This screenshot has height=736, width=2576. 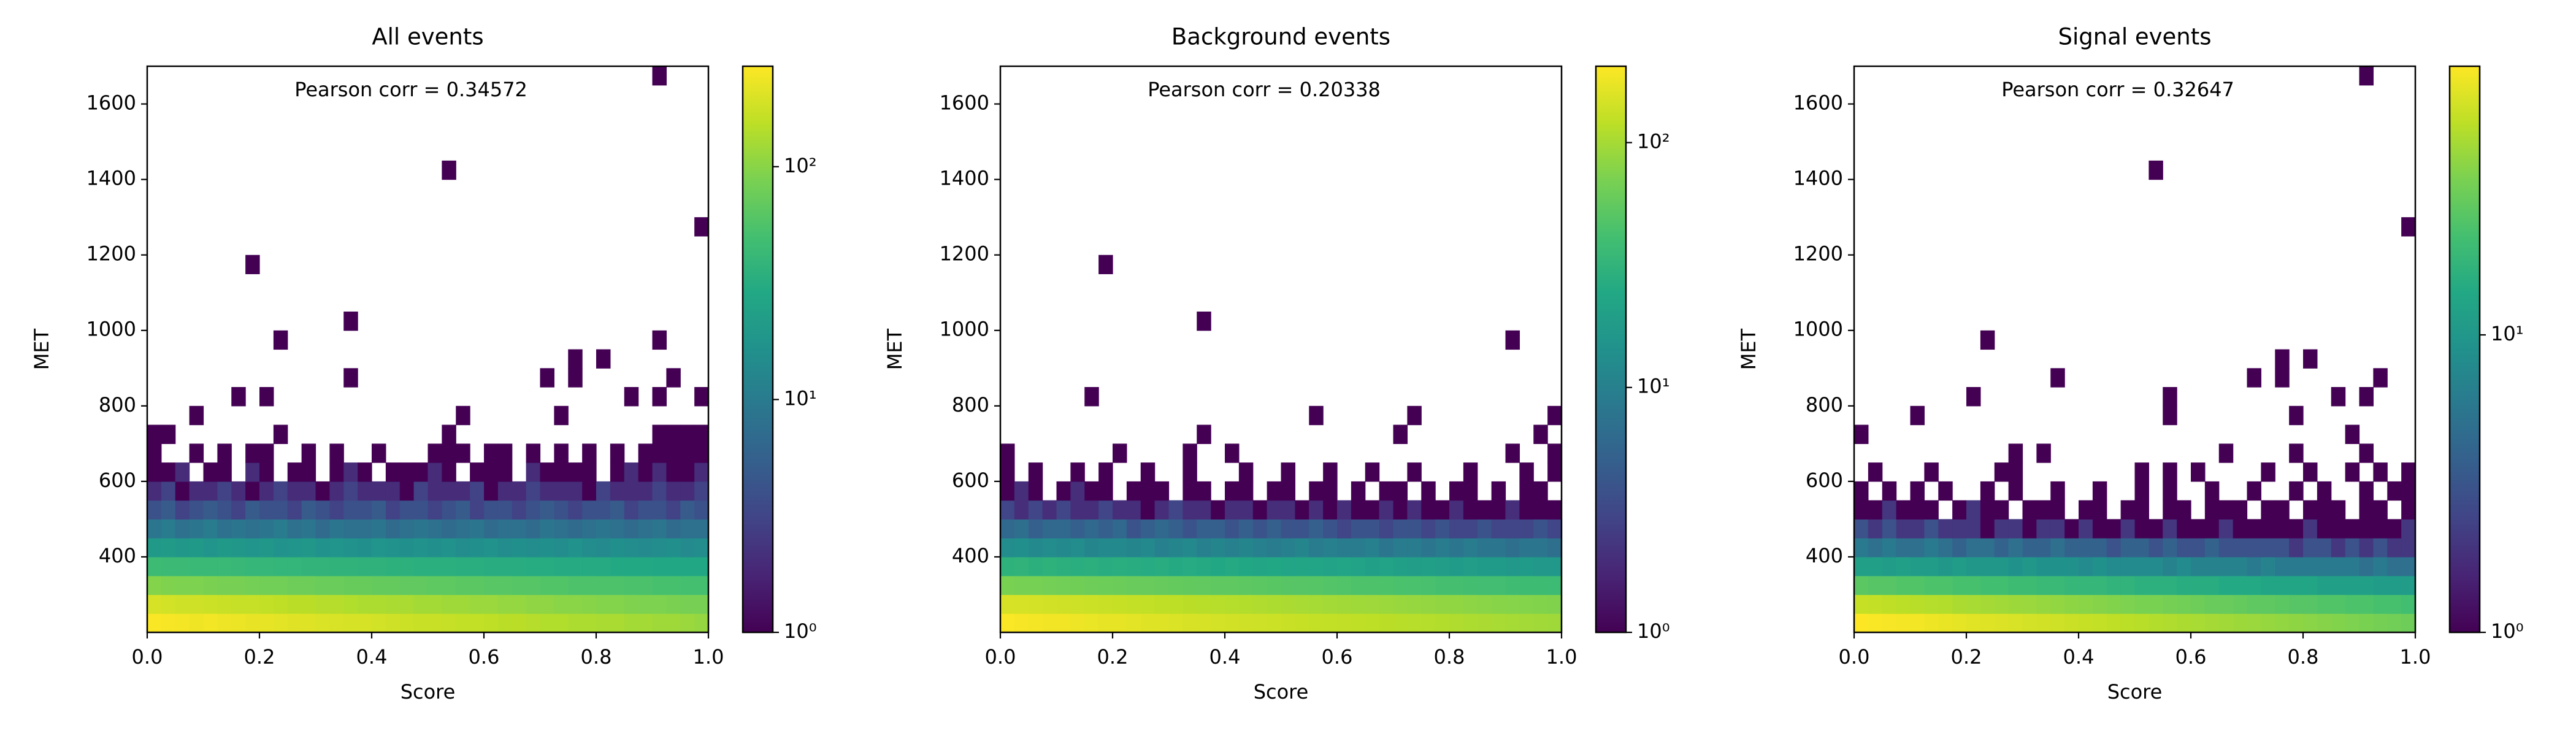 What do you see at coordinates (964, 329) in the screenshot?
I see `y-tick-label: 1000` at bounding box center [964, 329].